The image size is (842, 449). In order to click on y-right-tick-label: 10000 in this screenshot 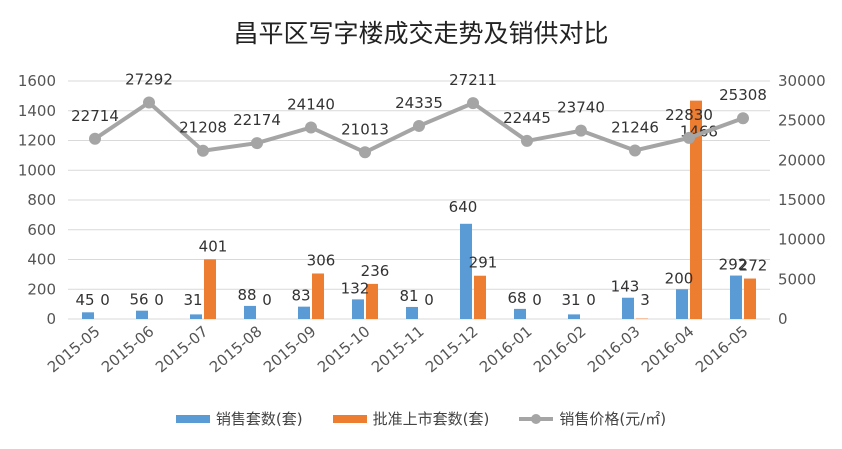, I will do `click(802, 240)`.